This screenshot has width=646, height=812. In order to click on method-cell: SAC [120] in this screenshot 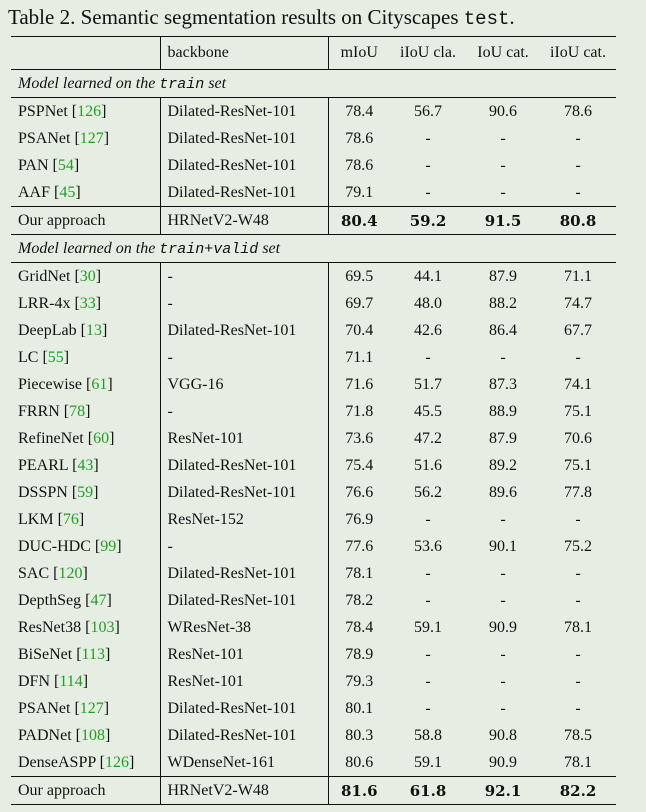, I will do `click(53, 573)`.